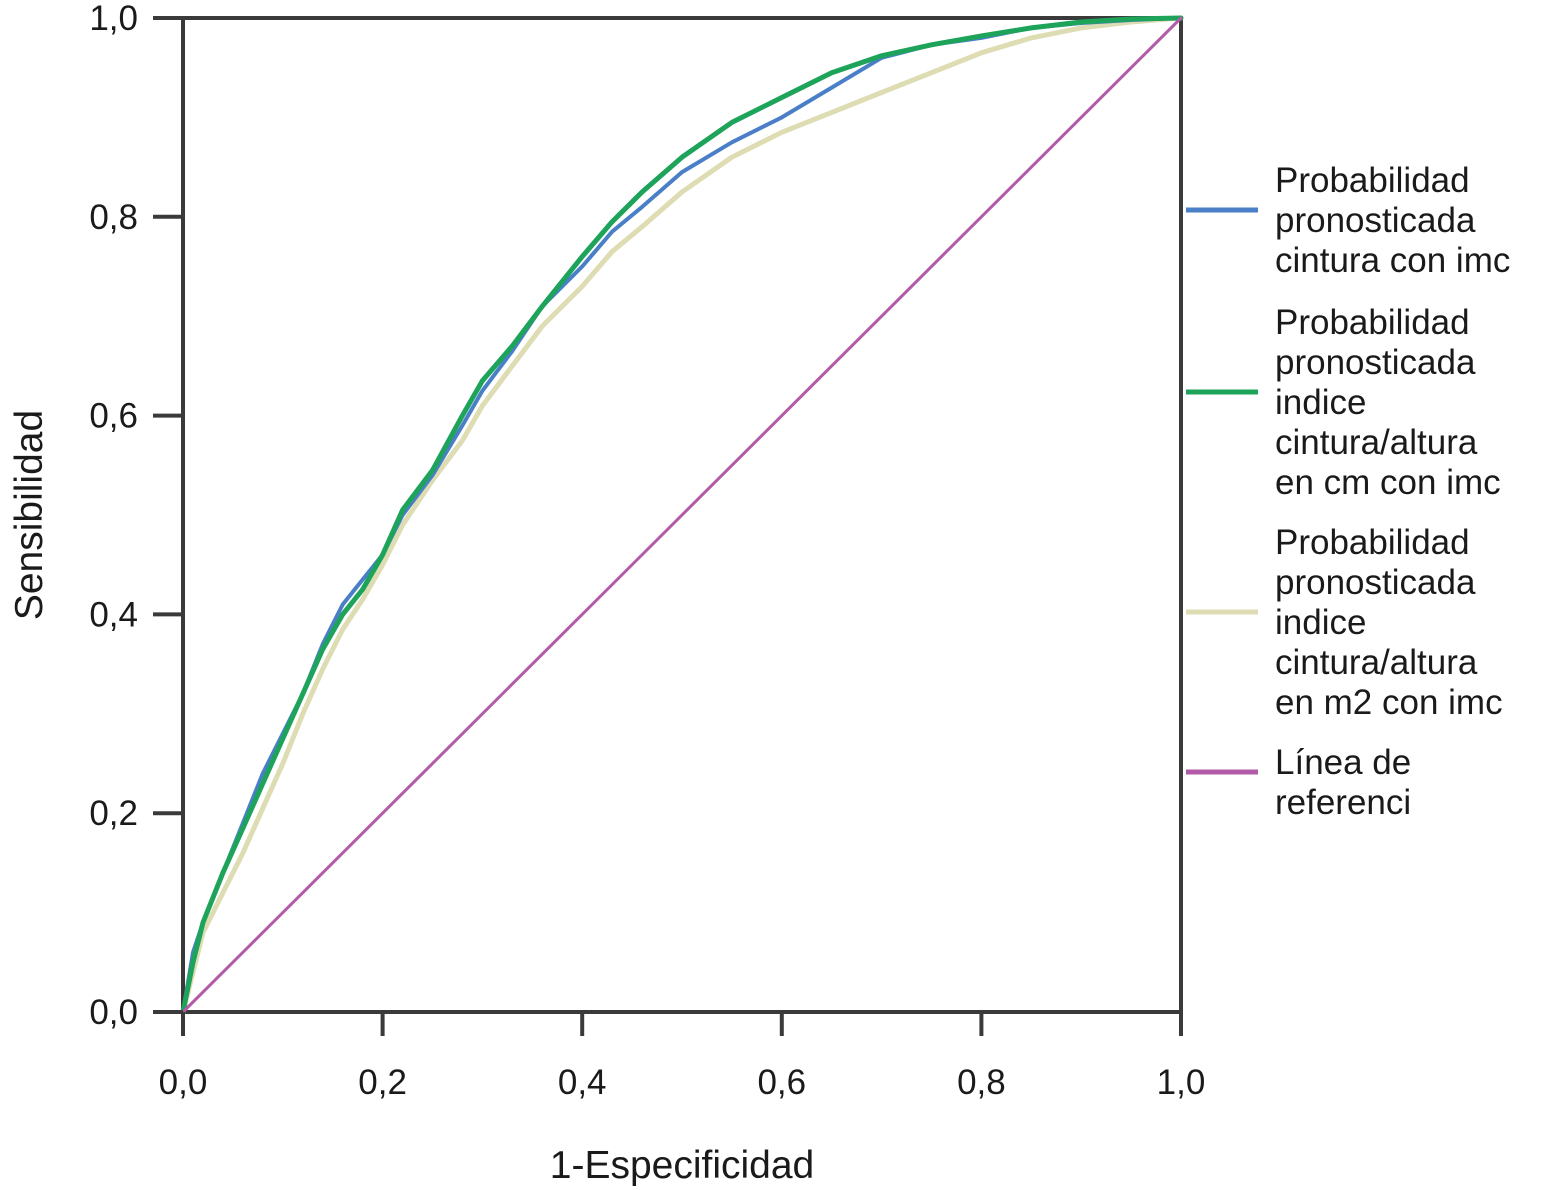 This screenshot has height=1190, width=1555. Describe the element at coordinates (981, 1082) in the screenshot. I see `x-tick-label: 0,8` at that location.